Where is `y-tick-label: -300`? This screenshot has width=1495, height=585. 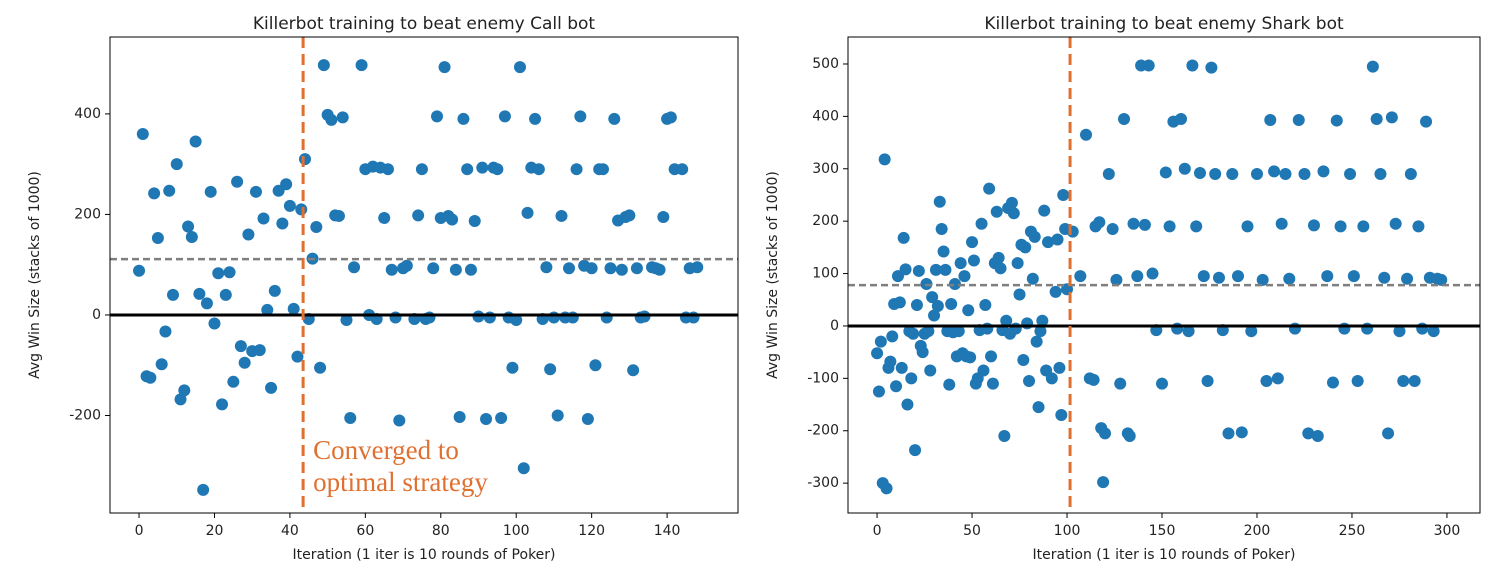 y-tick-label: -300 is located at coordinates (823, 483).